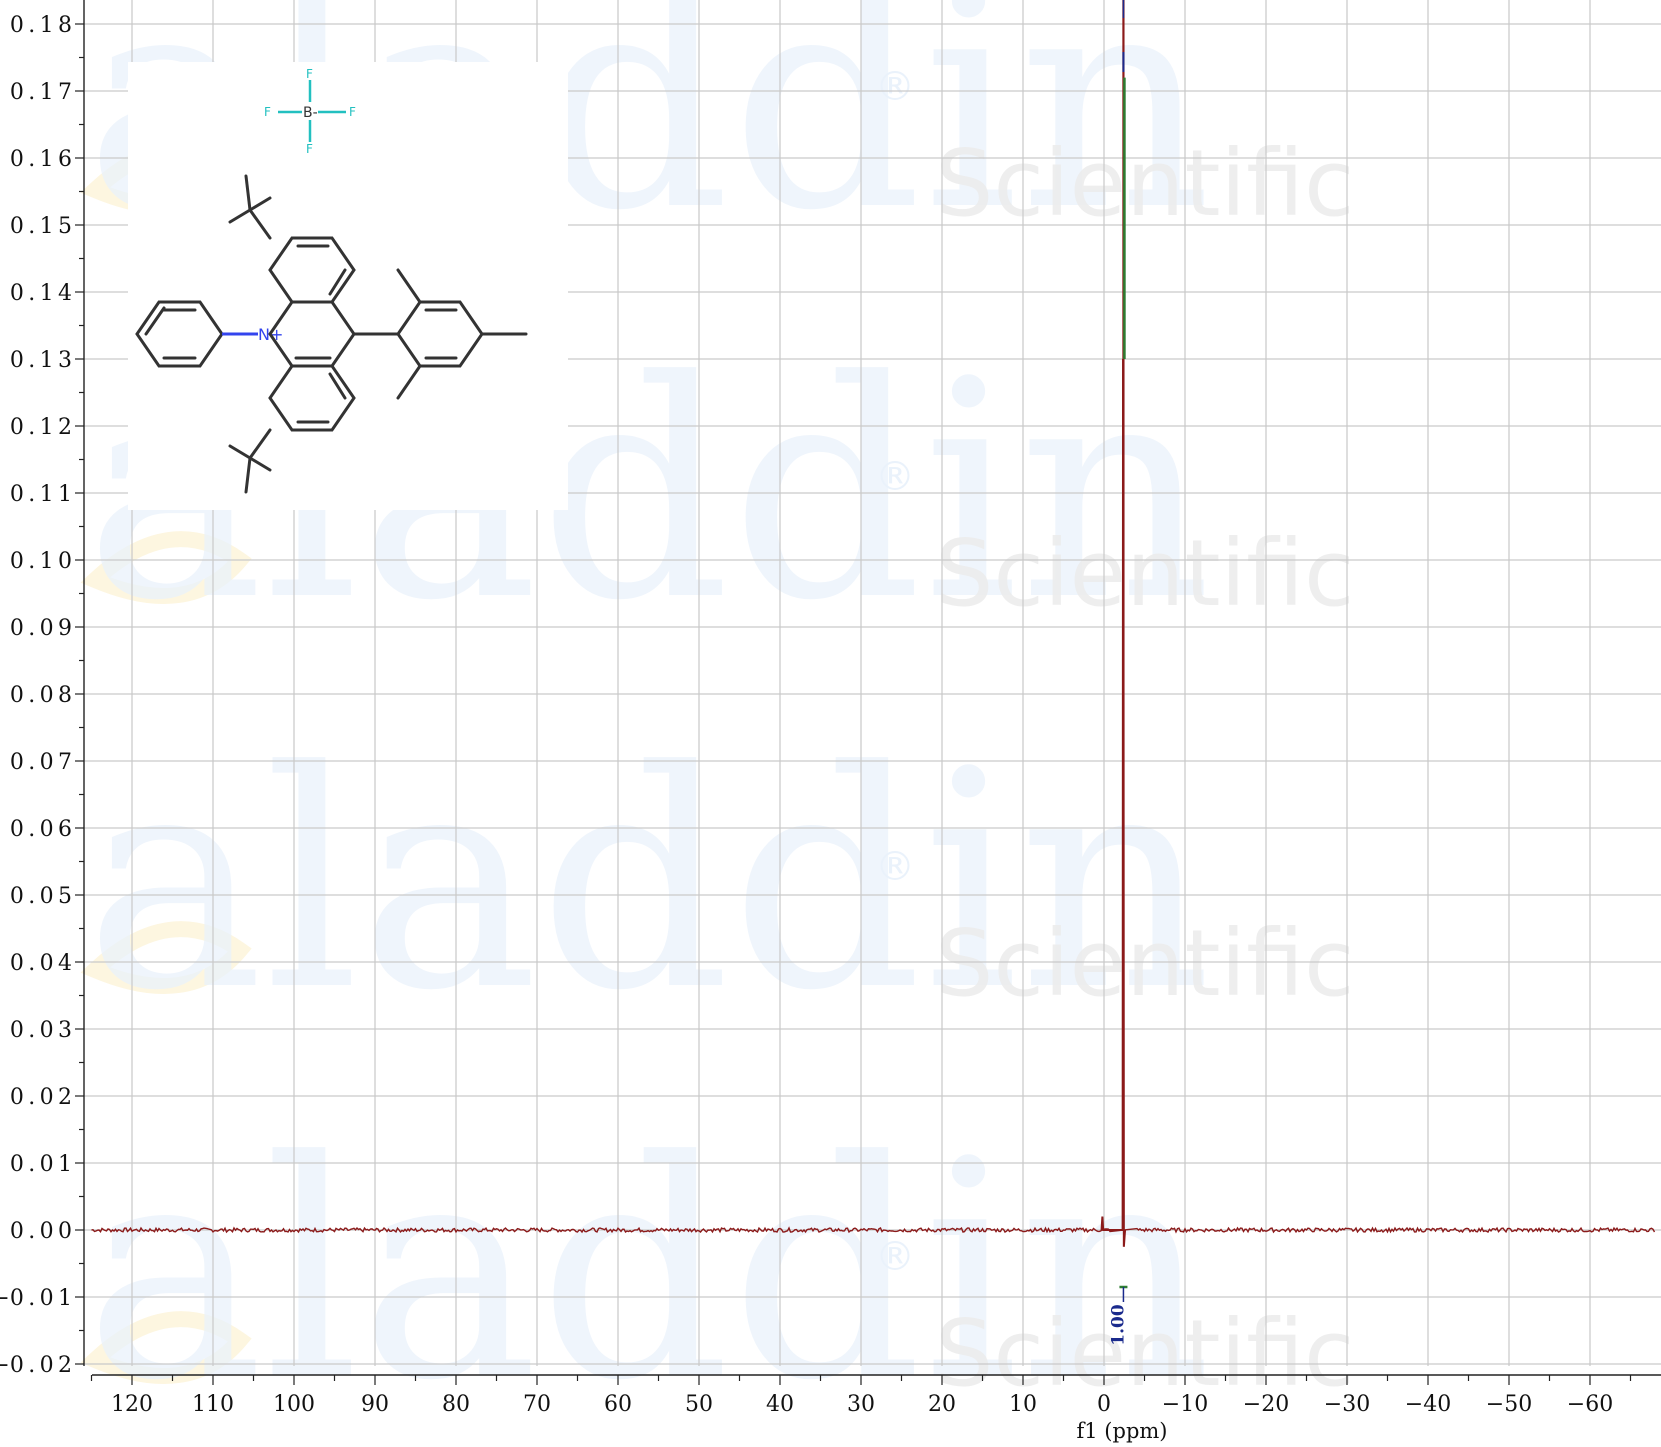 Image resolution: width=1661 pixels, height=1447 pixels. What do you see at coordinates (1185, 1404) in the screenshot?
I see `x-tick-label: −10` at bounding box center [1185, 1404].